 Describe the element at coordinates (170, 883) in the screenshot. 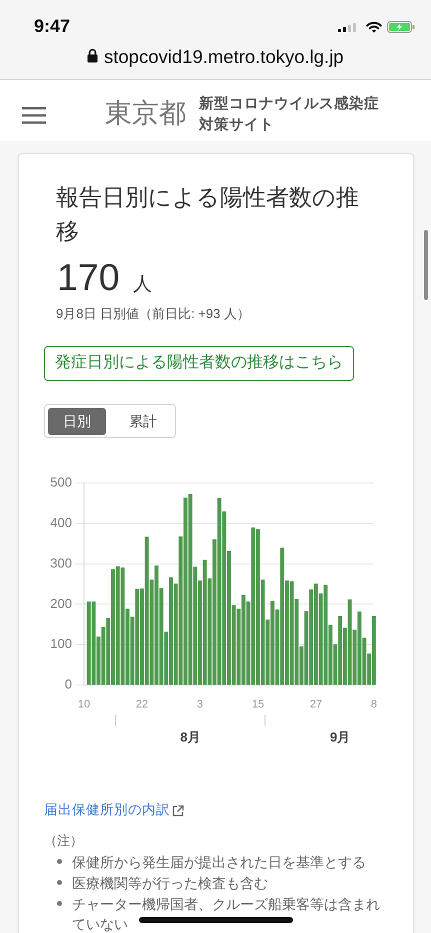

I see `text: 医療機関等が行った検査も含む` at that location.